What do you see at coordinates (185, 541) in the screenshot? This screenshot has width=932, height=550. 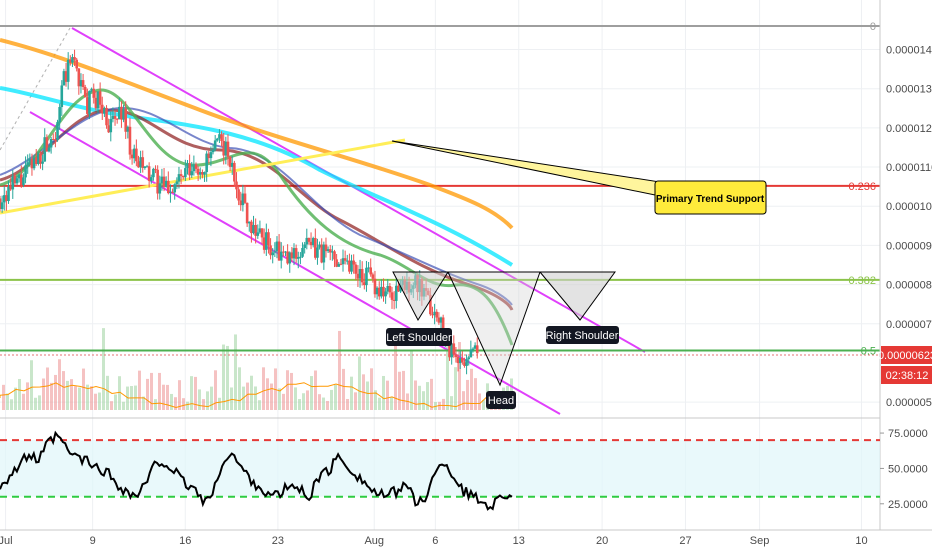 I see `time-tick-label: 16` at bounding box center [185, 541].